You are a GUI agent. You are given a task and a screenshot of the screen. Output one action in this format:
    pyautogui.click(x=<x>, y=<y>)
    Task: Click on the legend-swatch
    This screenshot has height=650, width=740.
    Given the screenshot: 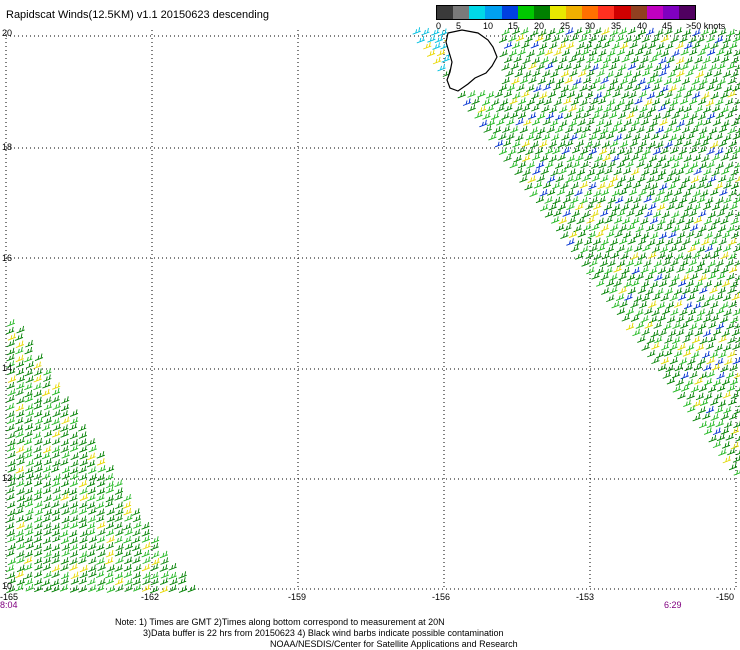 What is the action you would take?
    pyautogui.click(x=638, y=12)
    